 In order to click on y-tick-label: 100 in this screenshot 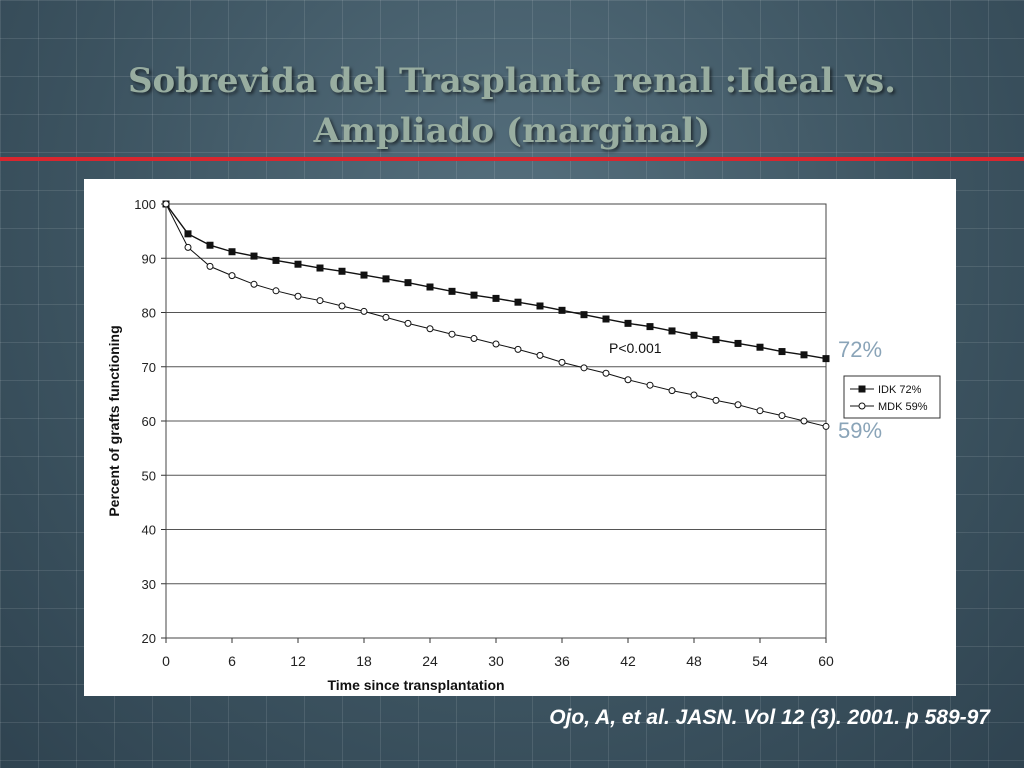, I will do `click(145, 204)`.